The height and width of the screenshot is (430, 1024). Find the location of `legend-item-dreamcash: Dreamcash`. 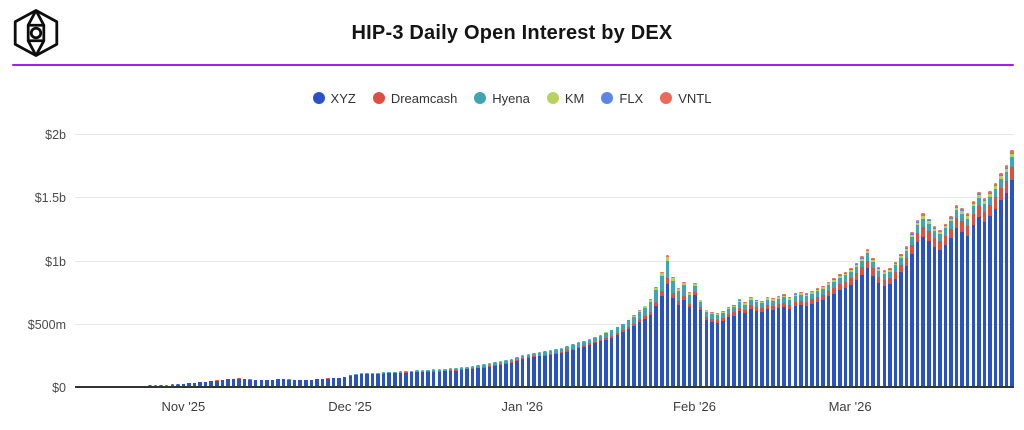

legend-item-dreamcash: Dreamcash is located at coordinates (414, 98).